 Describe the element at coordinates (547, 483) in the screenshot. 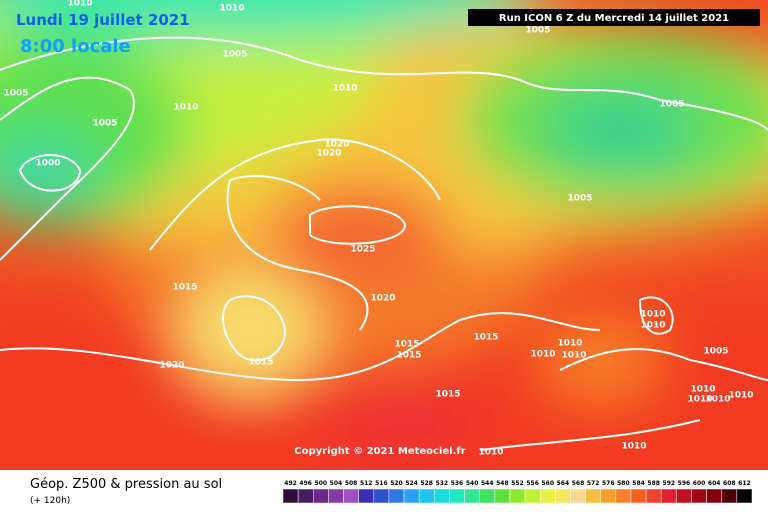

I see `colorbar-label: 560` at that location.